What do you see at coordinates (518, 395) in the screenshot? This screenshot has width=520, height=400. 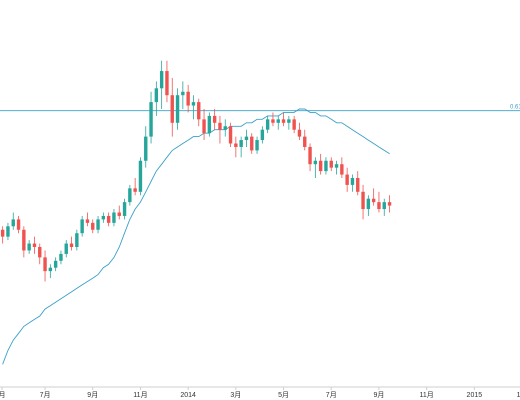 I see `x-tick-label: 1月` at bounding box center [518, 395].